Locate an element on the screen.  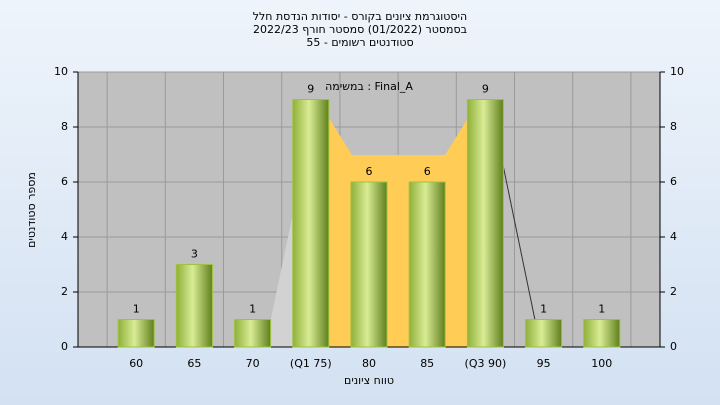
y-tick-label: 2 is located at coordinates (64, 291).